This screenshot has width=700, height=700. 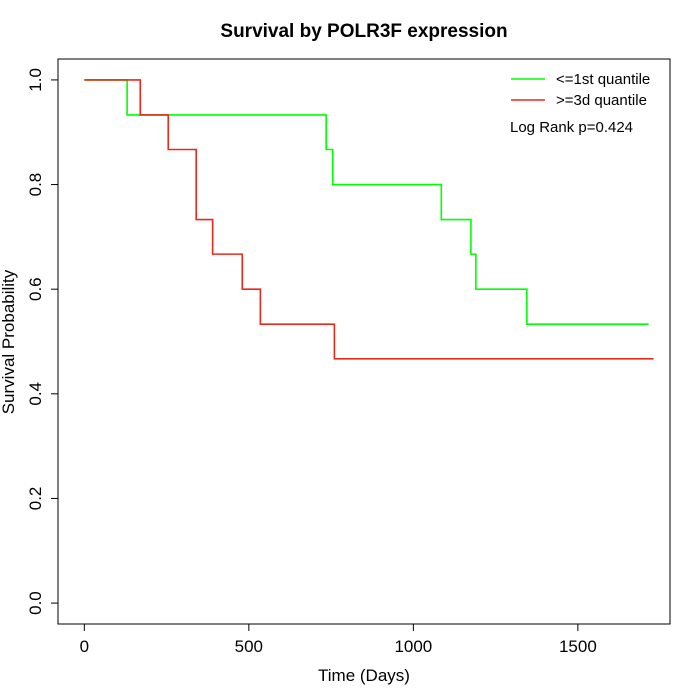 What do you see at coordinates (601, 100) in the screenshot?
I see `legend-label-2: >=3d quantile` at bounding box center [601, 100].